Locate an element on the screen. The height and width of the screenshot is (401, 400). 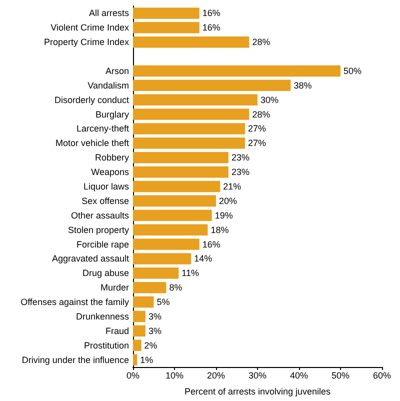
data-label: 5% is located at coordinates (163, 302).